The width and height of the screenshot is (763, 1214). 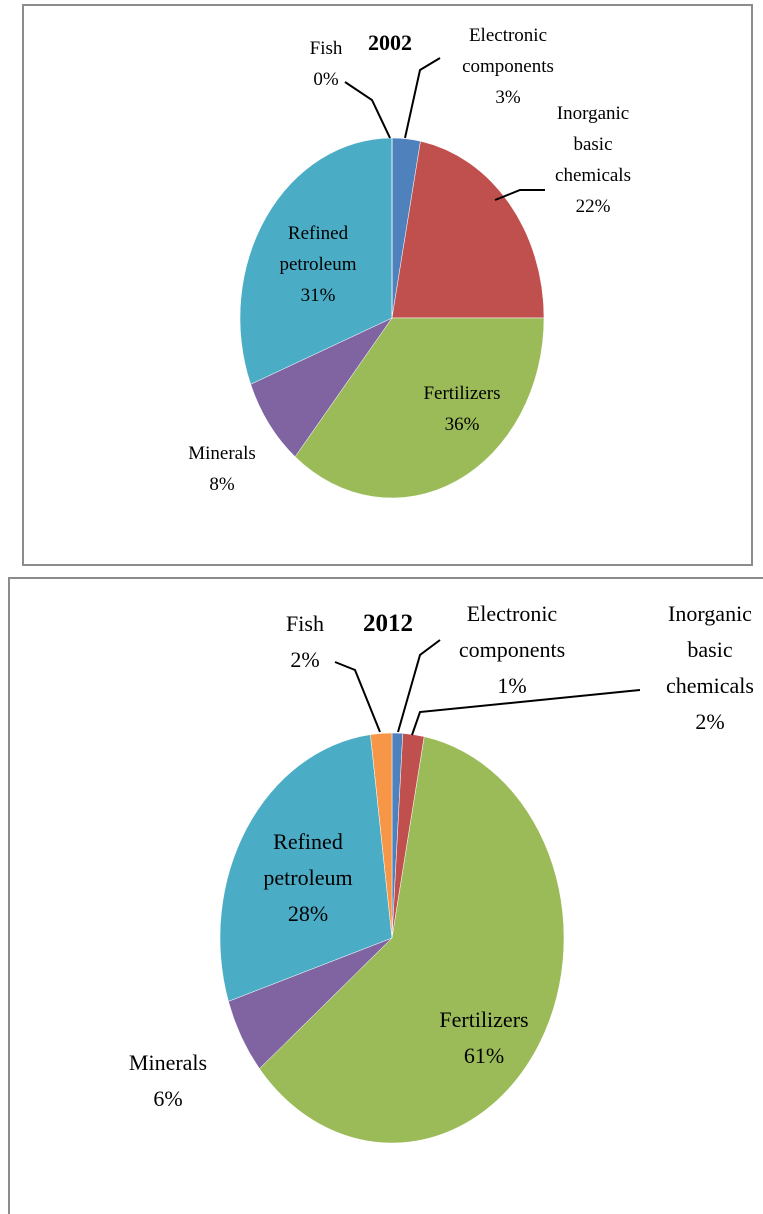 I want to click on slice-label: Fertilizers 36%, so click(x=462, y=409).